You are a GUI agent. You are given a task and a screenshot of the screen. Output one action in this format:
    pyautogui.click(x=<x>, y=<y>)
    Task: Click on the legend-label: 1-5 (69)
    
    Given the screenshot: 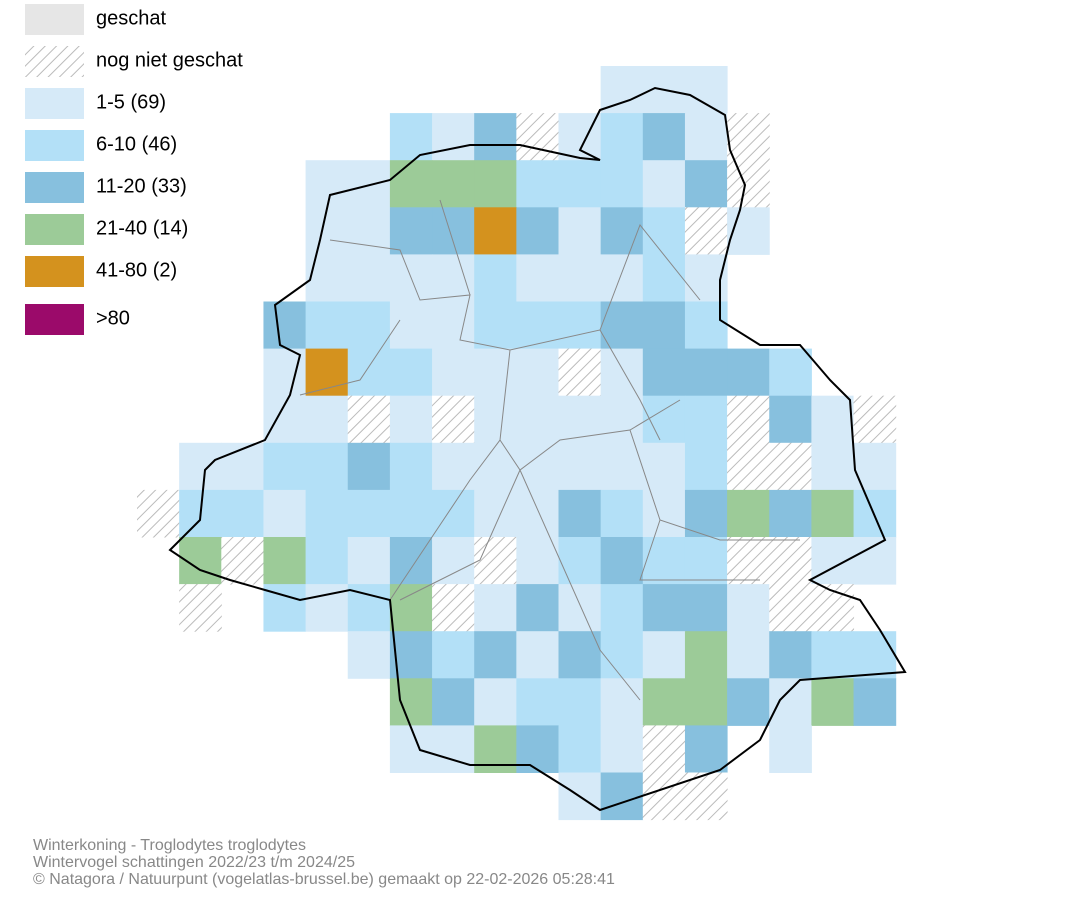 What is the action you would take?
    pyautogui.click(x=131, y=102)
    